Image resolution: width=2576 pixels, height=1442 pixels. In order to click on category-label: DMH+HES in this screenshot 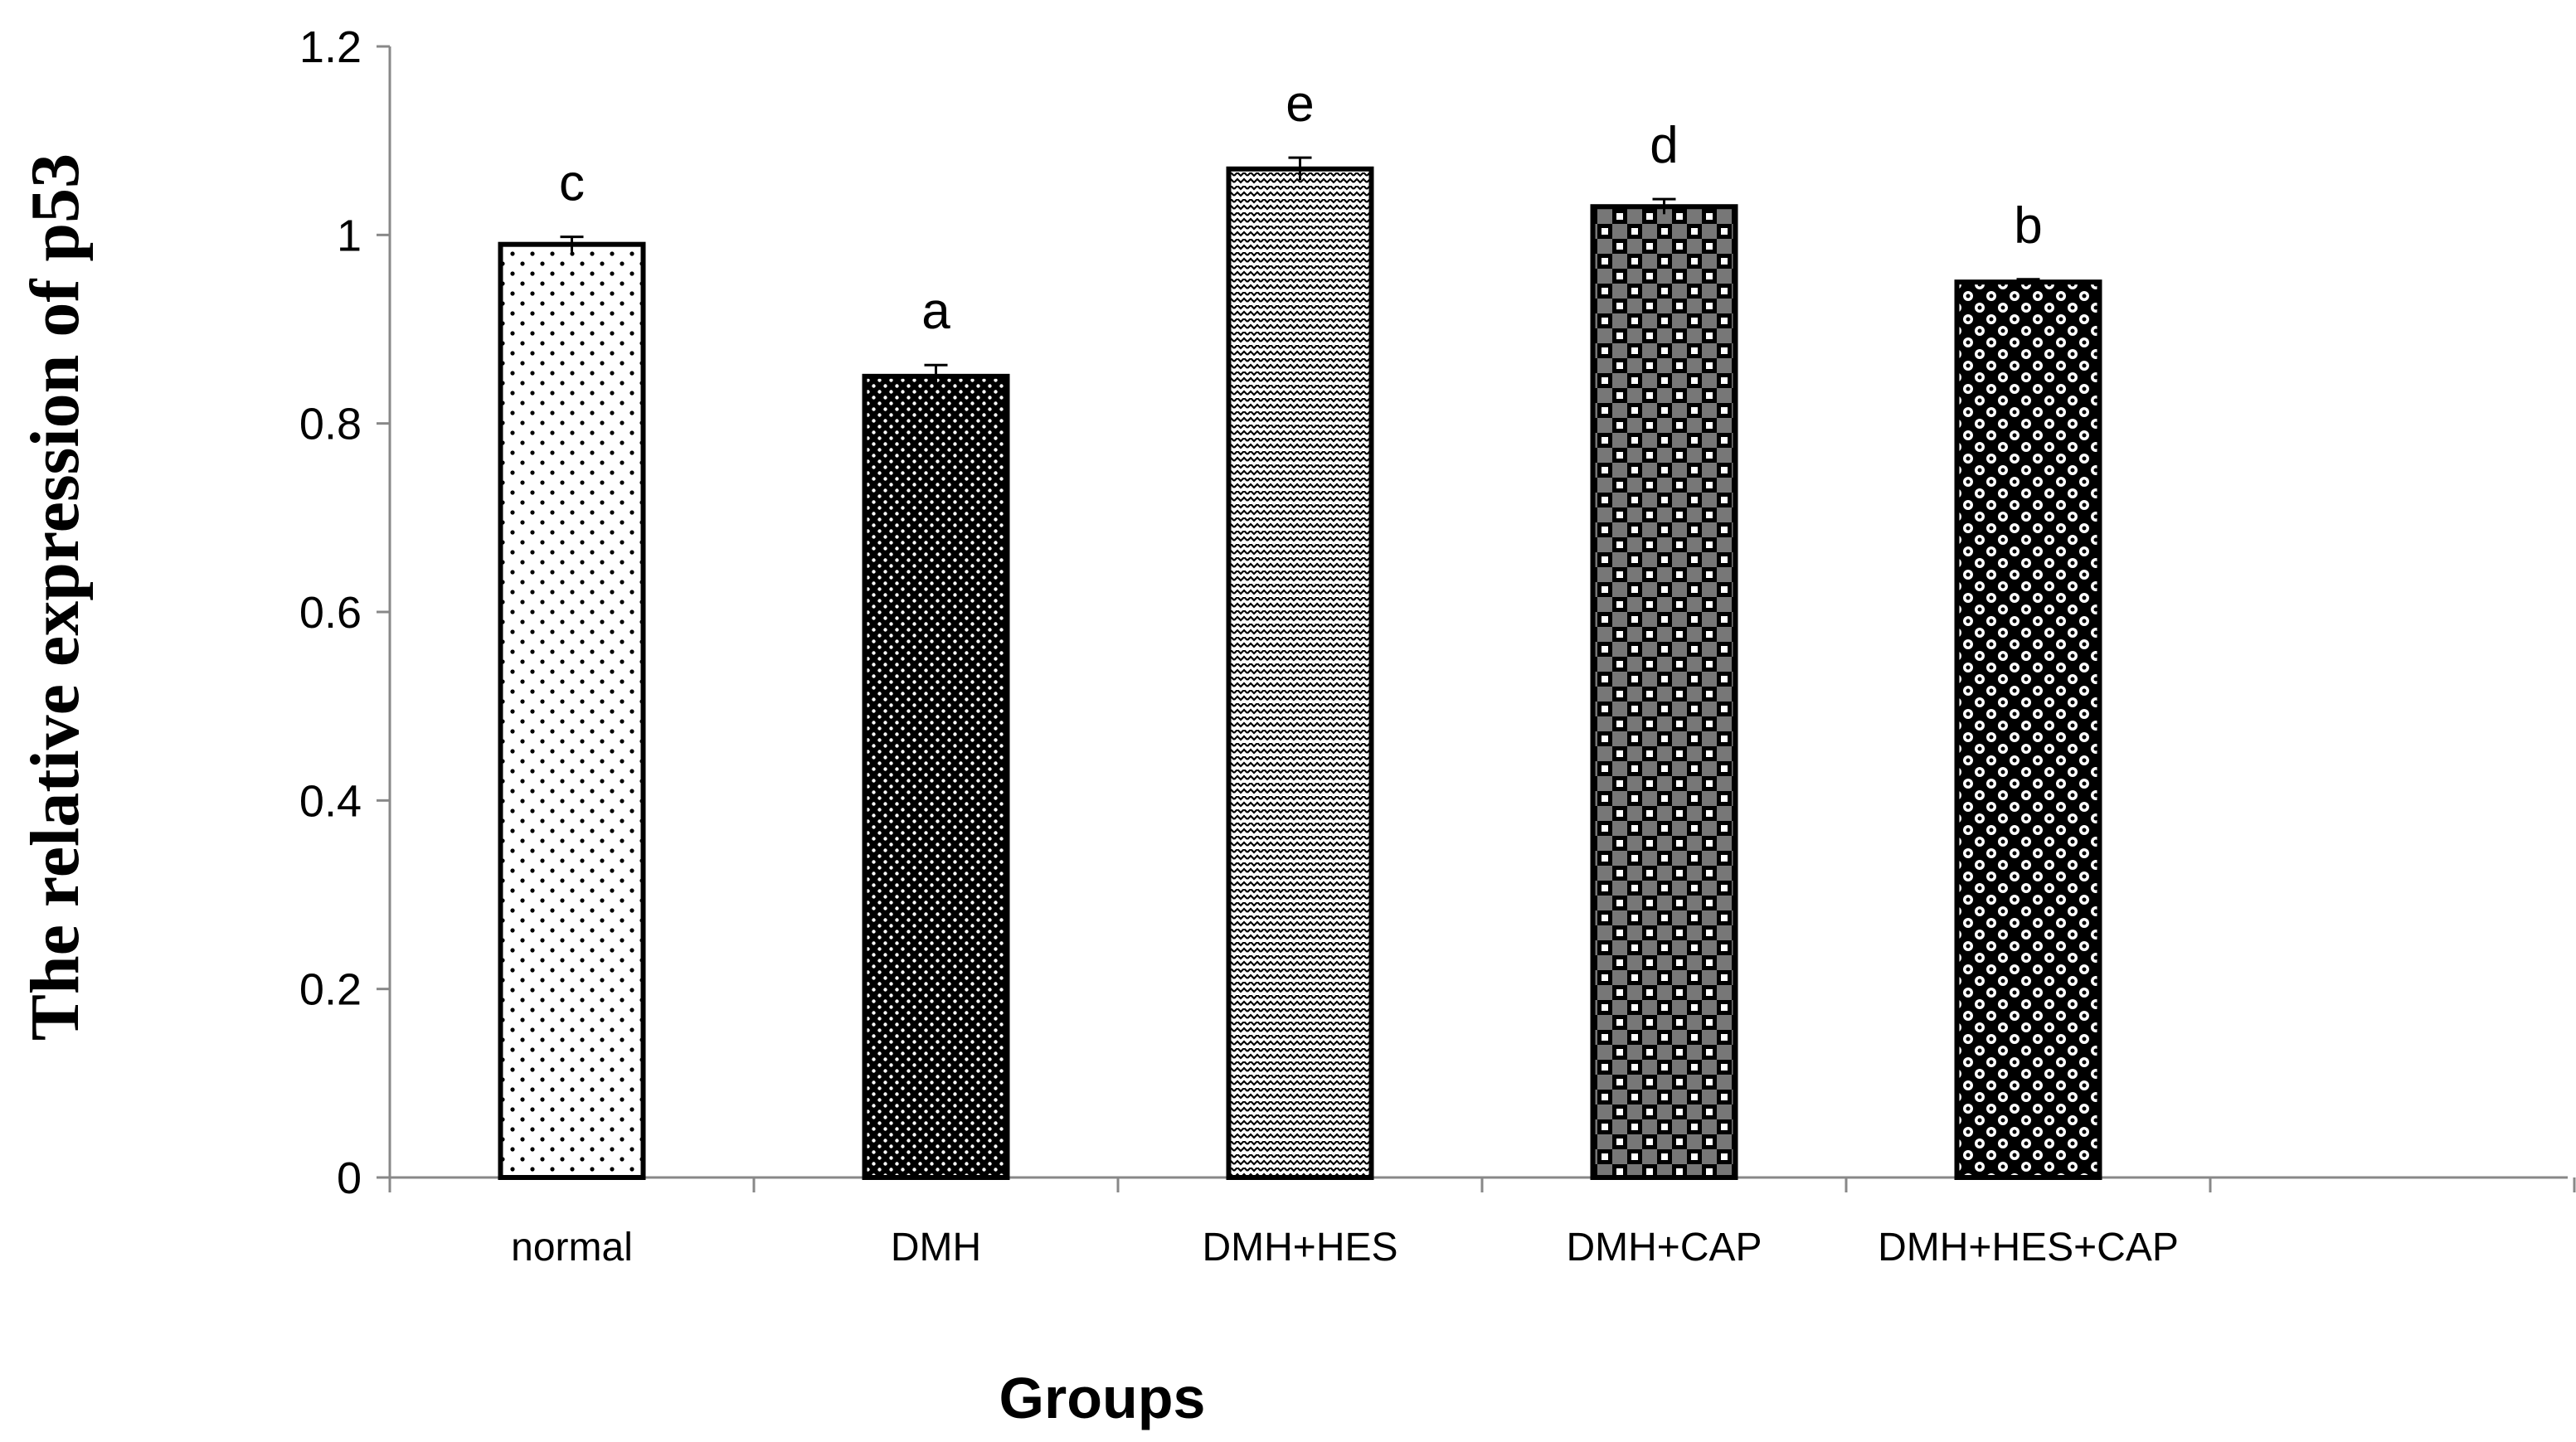, I will do `click(1300, 1248)`.